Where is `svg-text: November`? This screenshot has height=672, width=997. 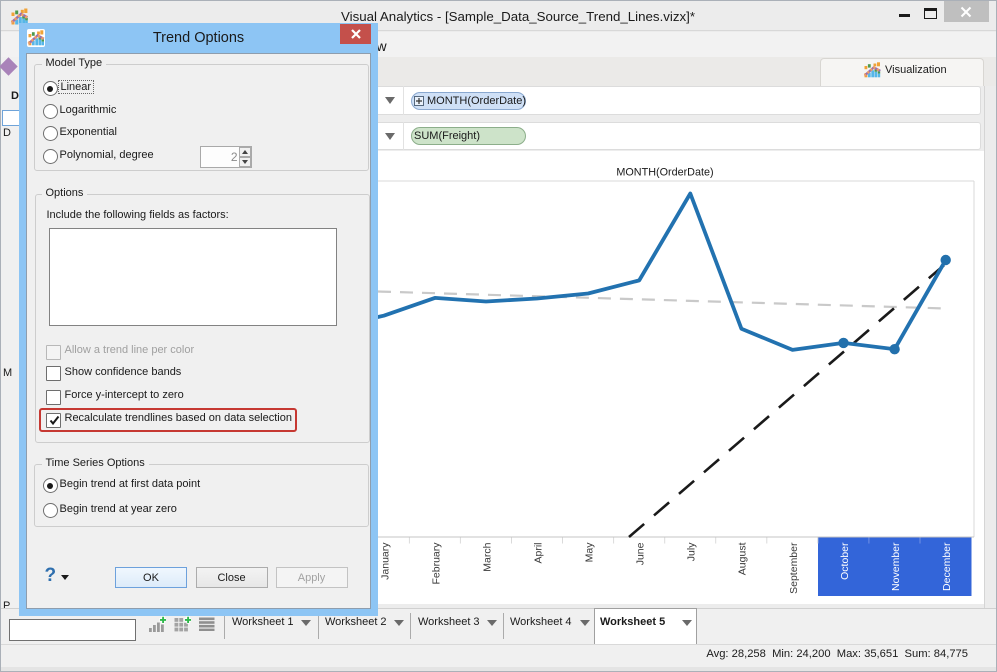
svg-text: November is located at coordinates (896, 566).